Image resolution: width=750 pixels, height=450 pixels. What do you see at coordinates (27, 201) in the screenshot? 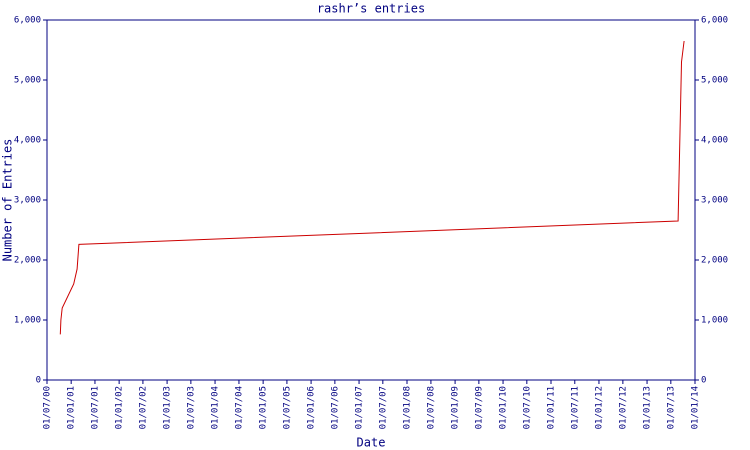
I see `y-tick-label: 3,000` at bounding box center [27, 201].